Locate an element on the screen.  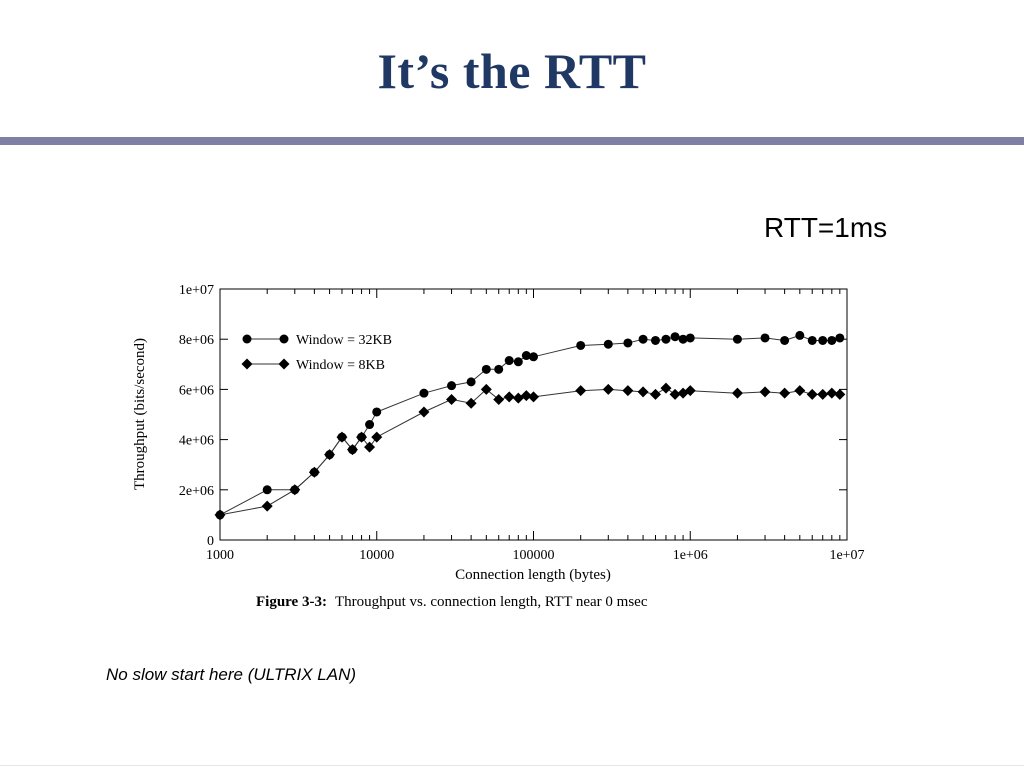
legend-item: Window = 32KB is located at coordinates (317, 340).